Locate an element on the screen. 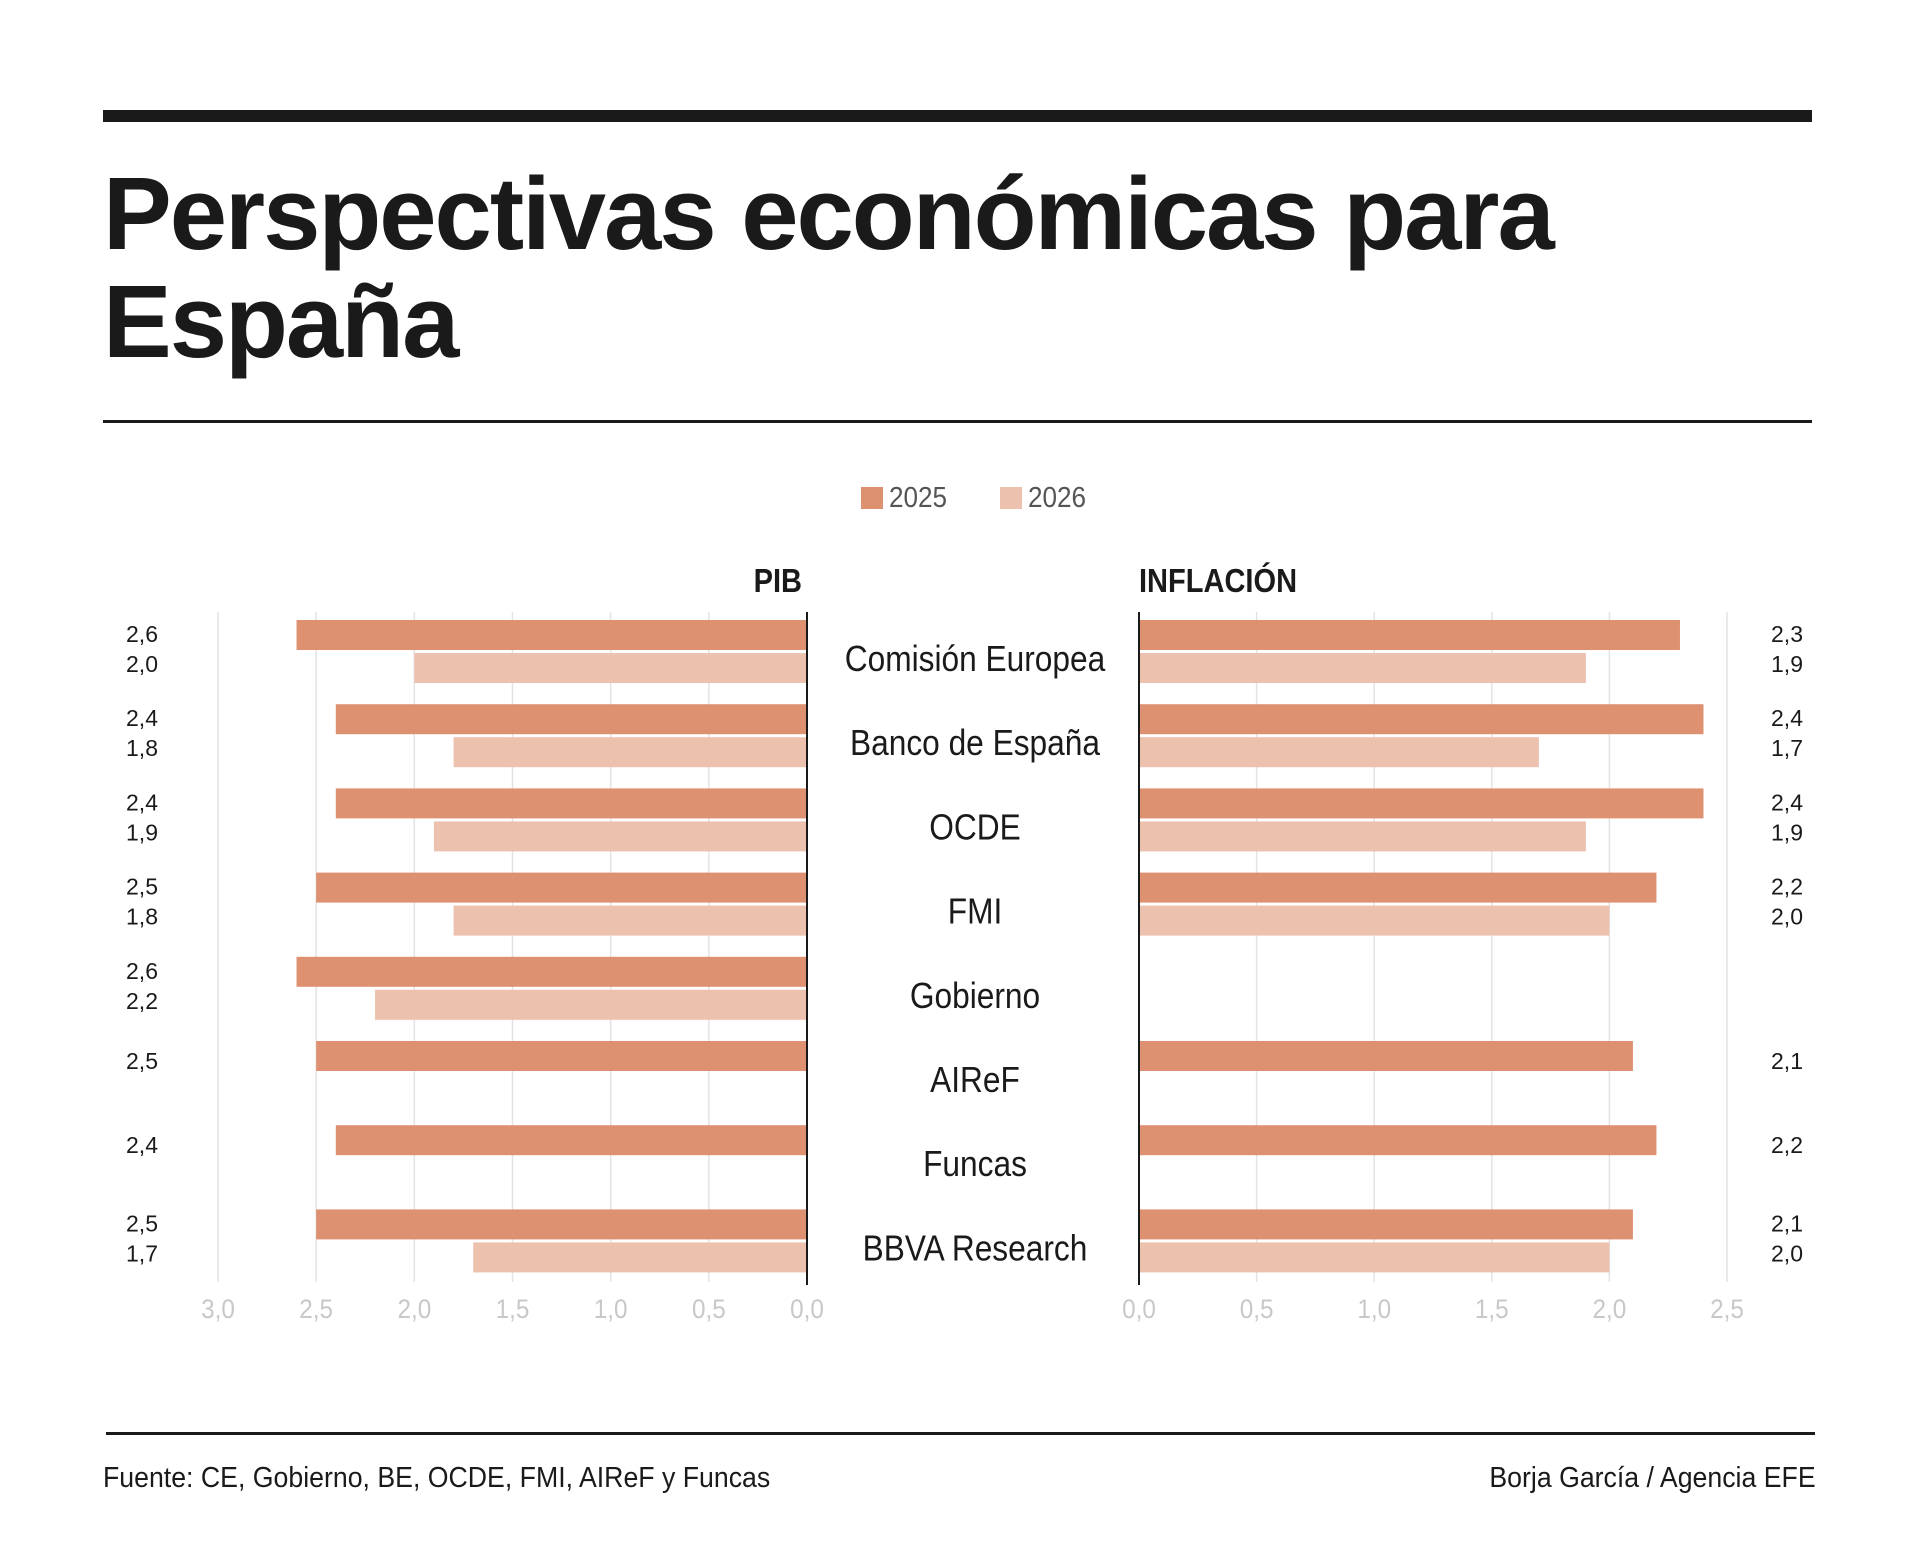 This screenshot has height=1545, width=1920. pib-value-label-2025-ocde: 2,4 is located at coordinates (142, 802).